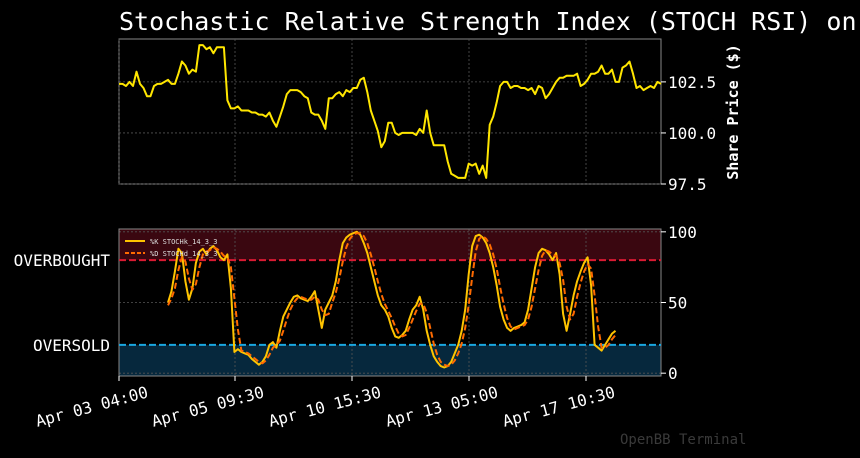 The height and width of the screenshot is (458, 860). I want to click on oscillator-y-ticks: 0 50 100, so click(679, 303).